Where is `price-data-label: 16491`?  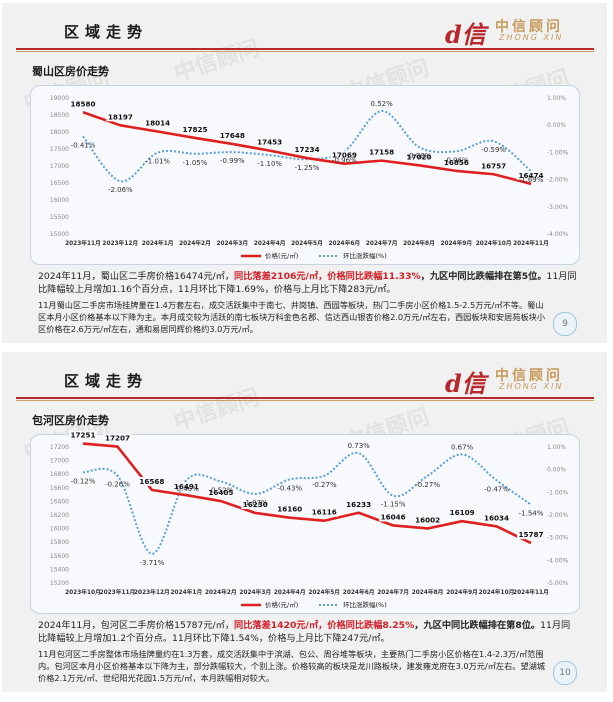 price-data-label: 16491 is located at coordinates (186, 486).